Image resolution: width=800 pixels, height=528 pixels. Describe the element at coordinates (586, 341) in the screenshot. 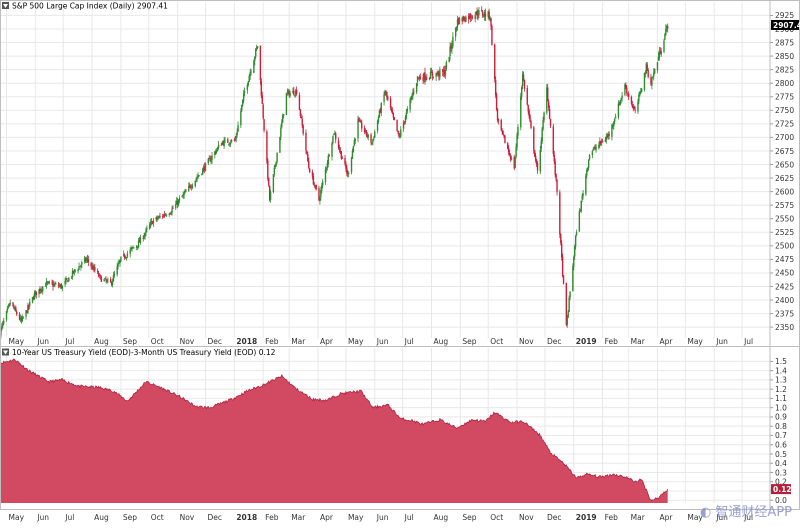

I see `price-x-tick-label: 2019` at that location.